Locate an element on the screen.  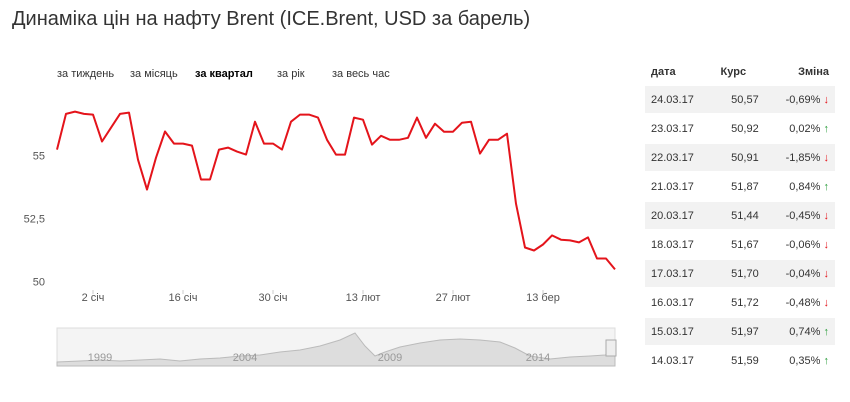
navigator-label: 1999 is located at coordinates (100, 358).